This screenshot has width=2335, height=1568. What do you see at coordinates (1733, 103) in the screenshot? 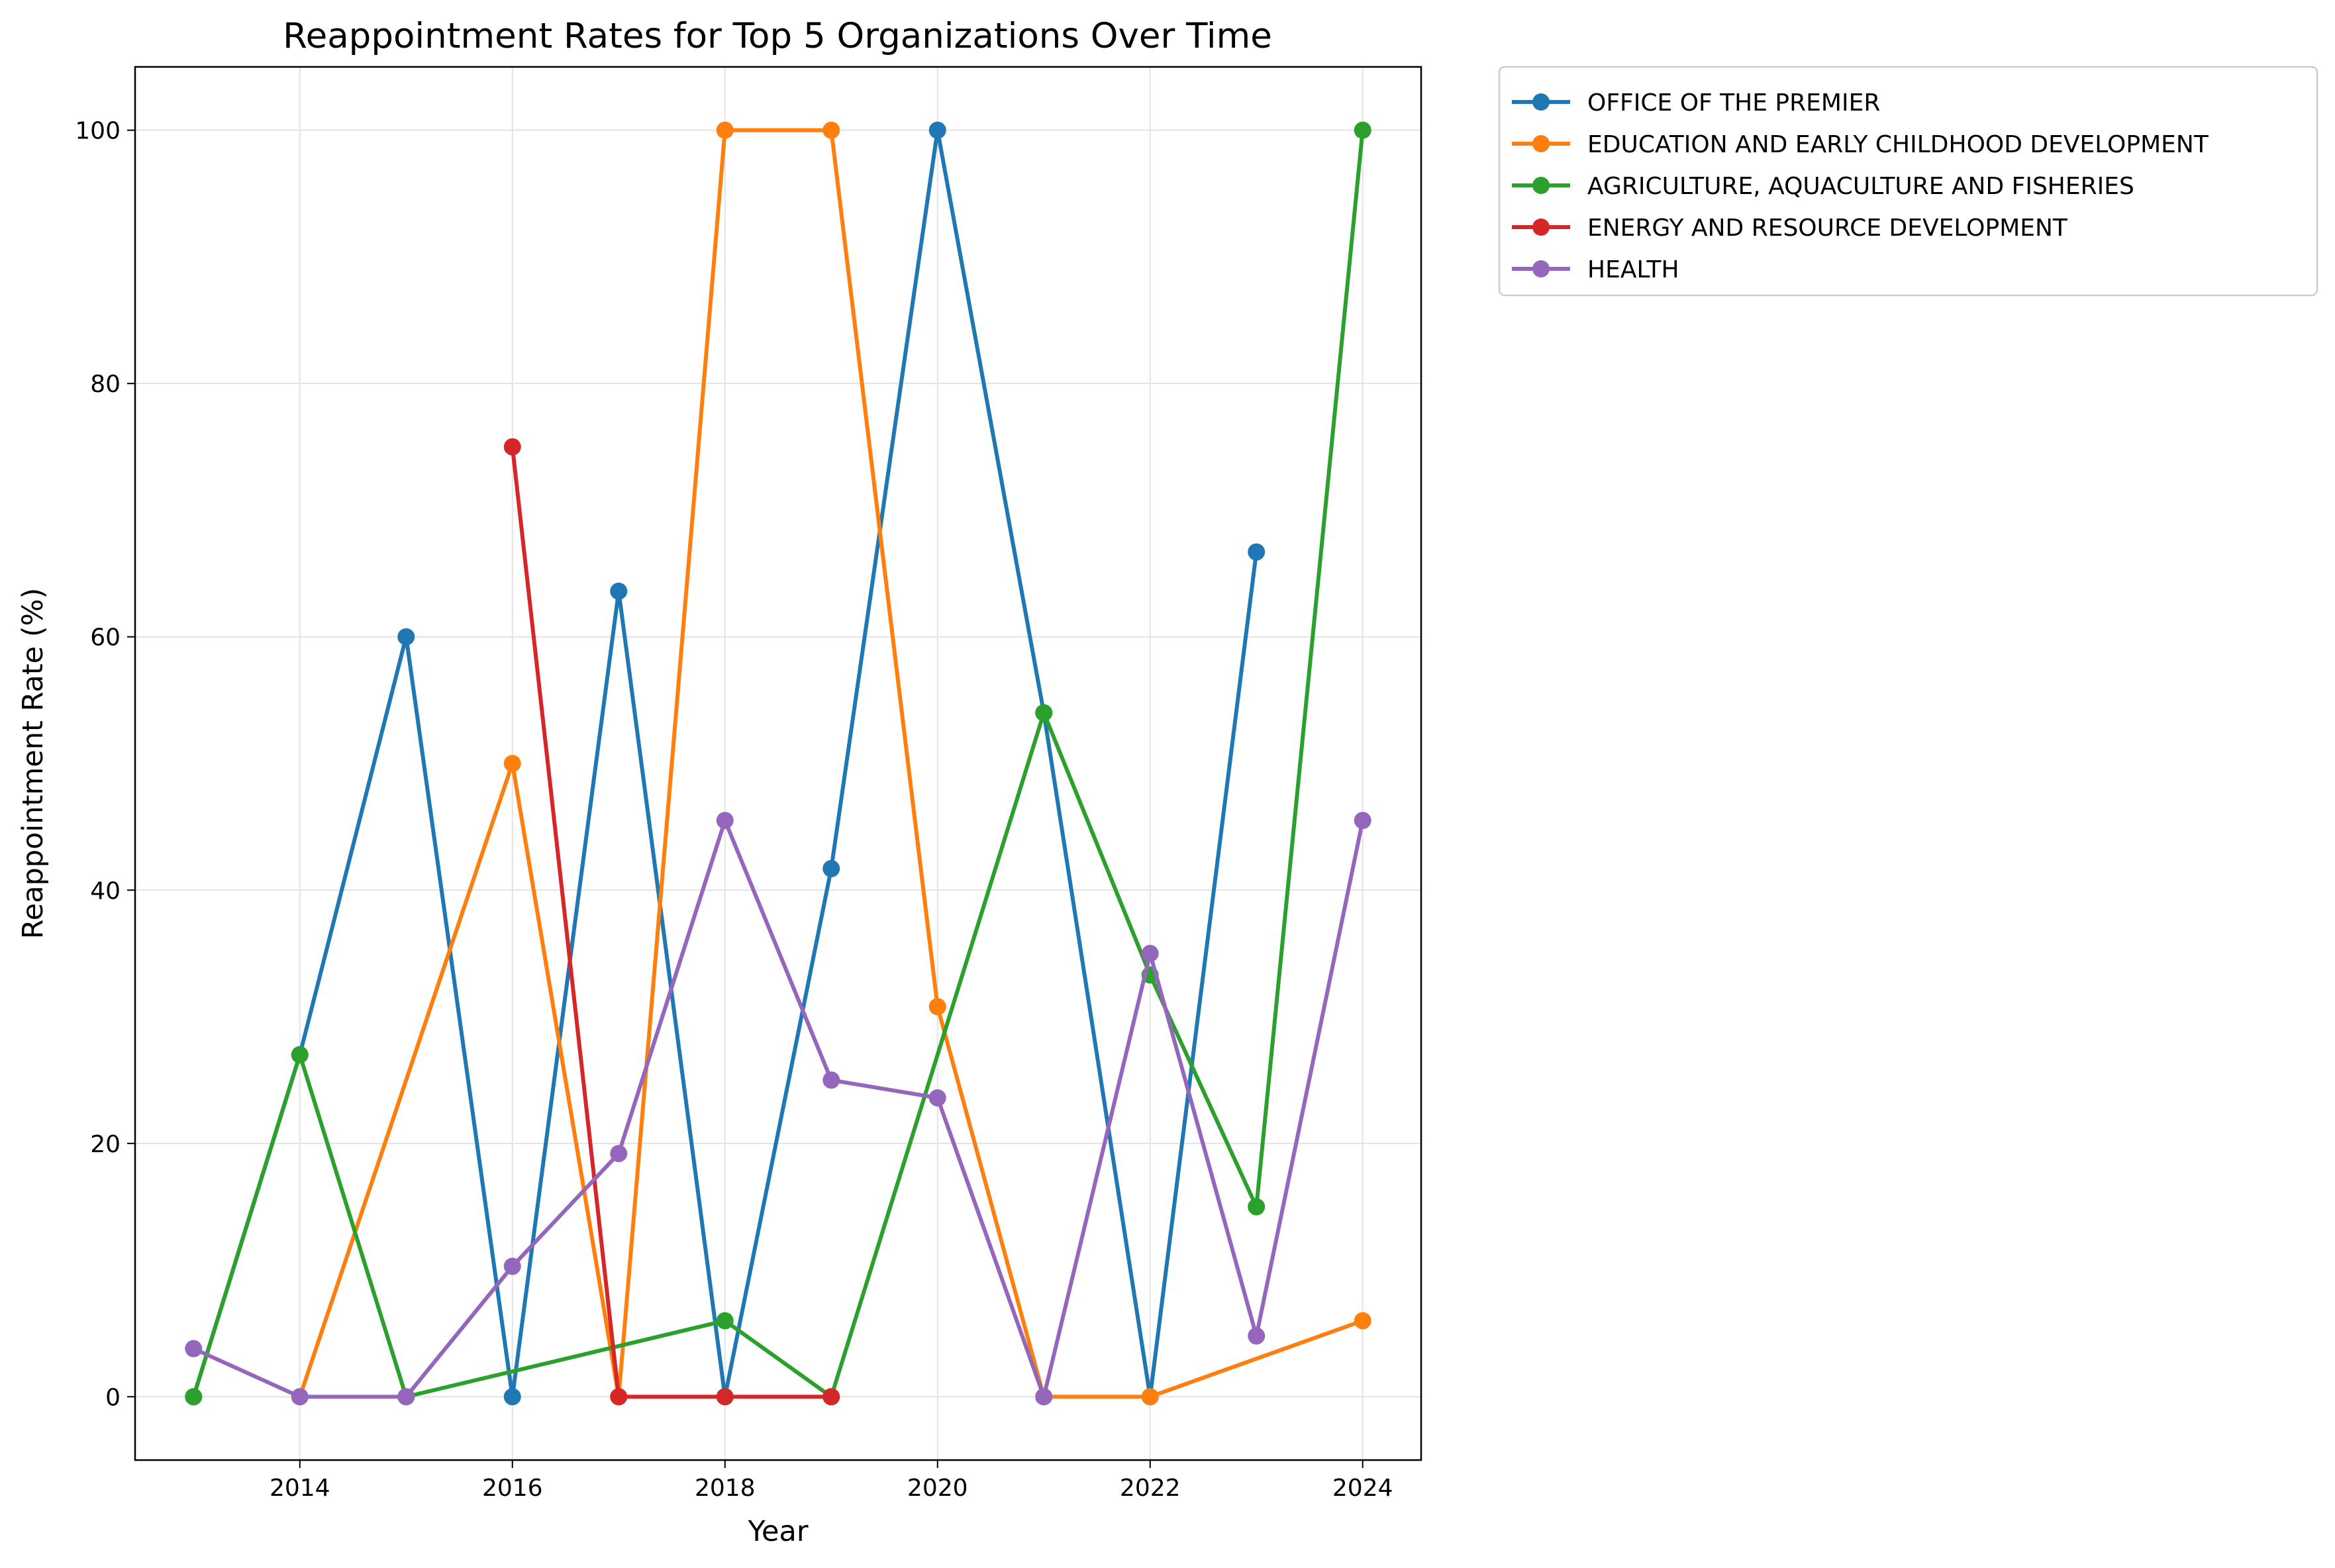
I see `legend-label: OFFICE OF THE PREMIER` at bounding box center [1733, 103].